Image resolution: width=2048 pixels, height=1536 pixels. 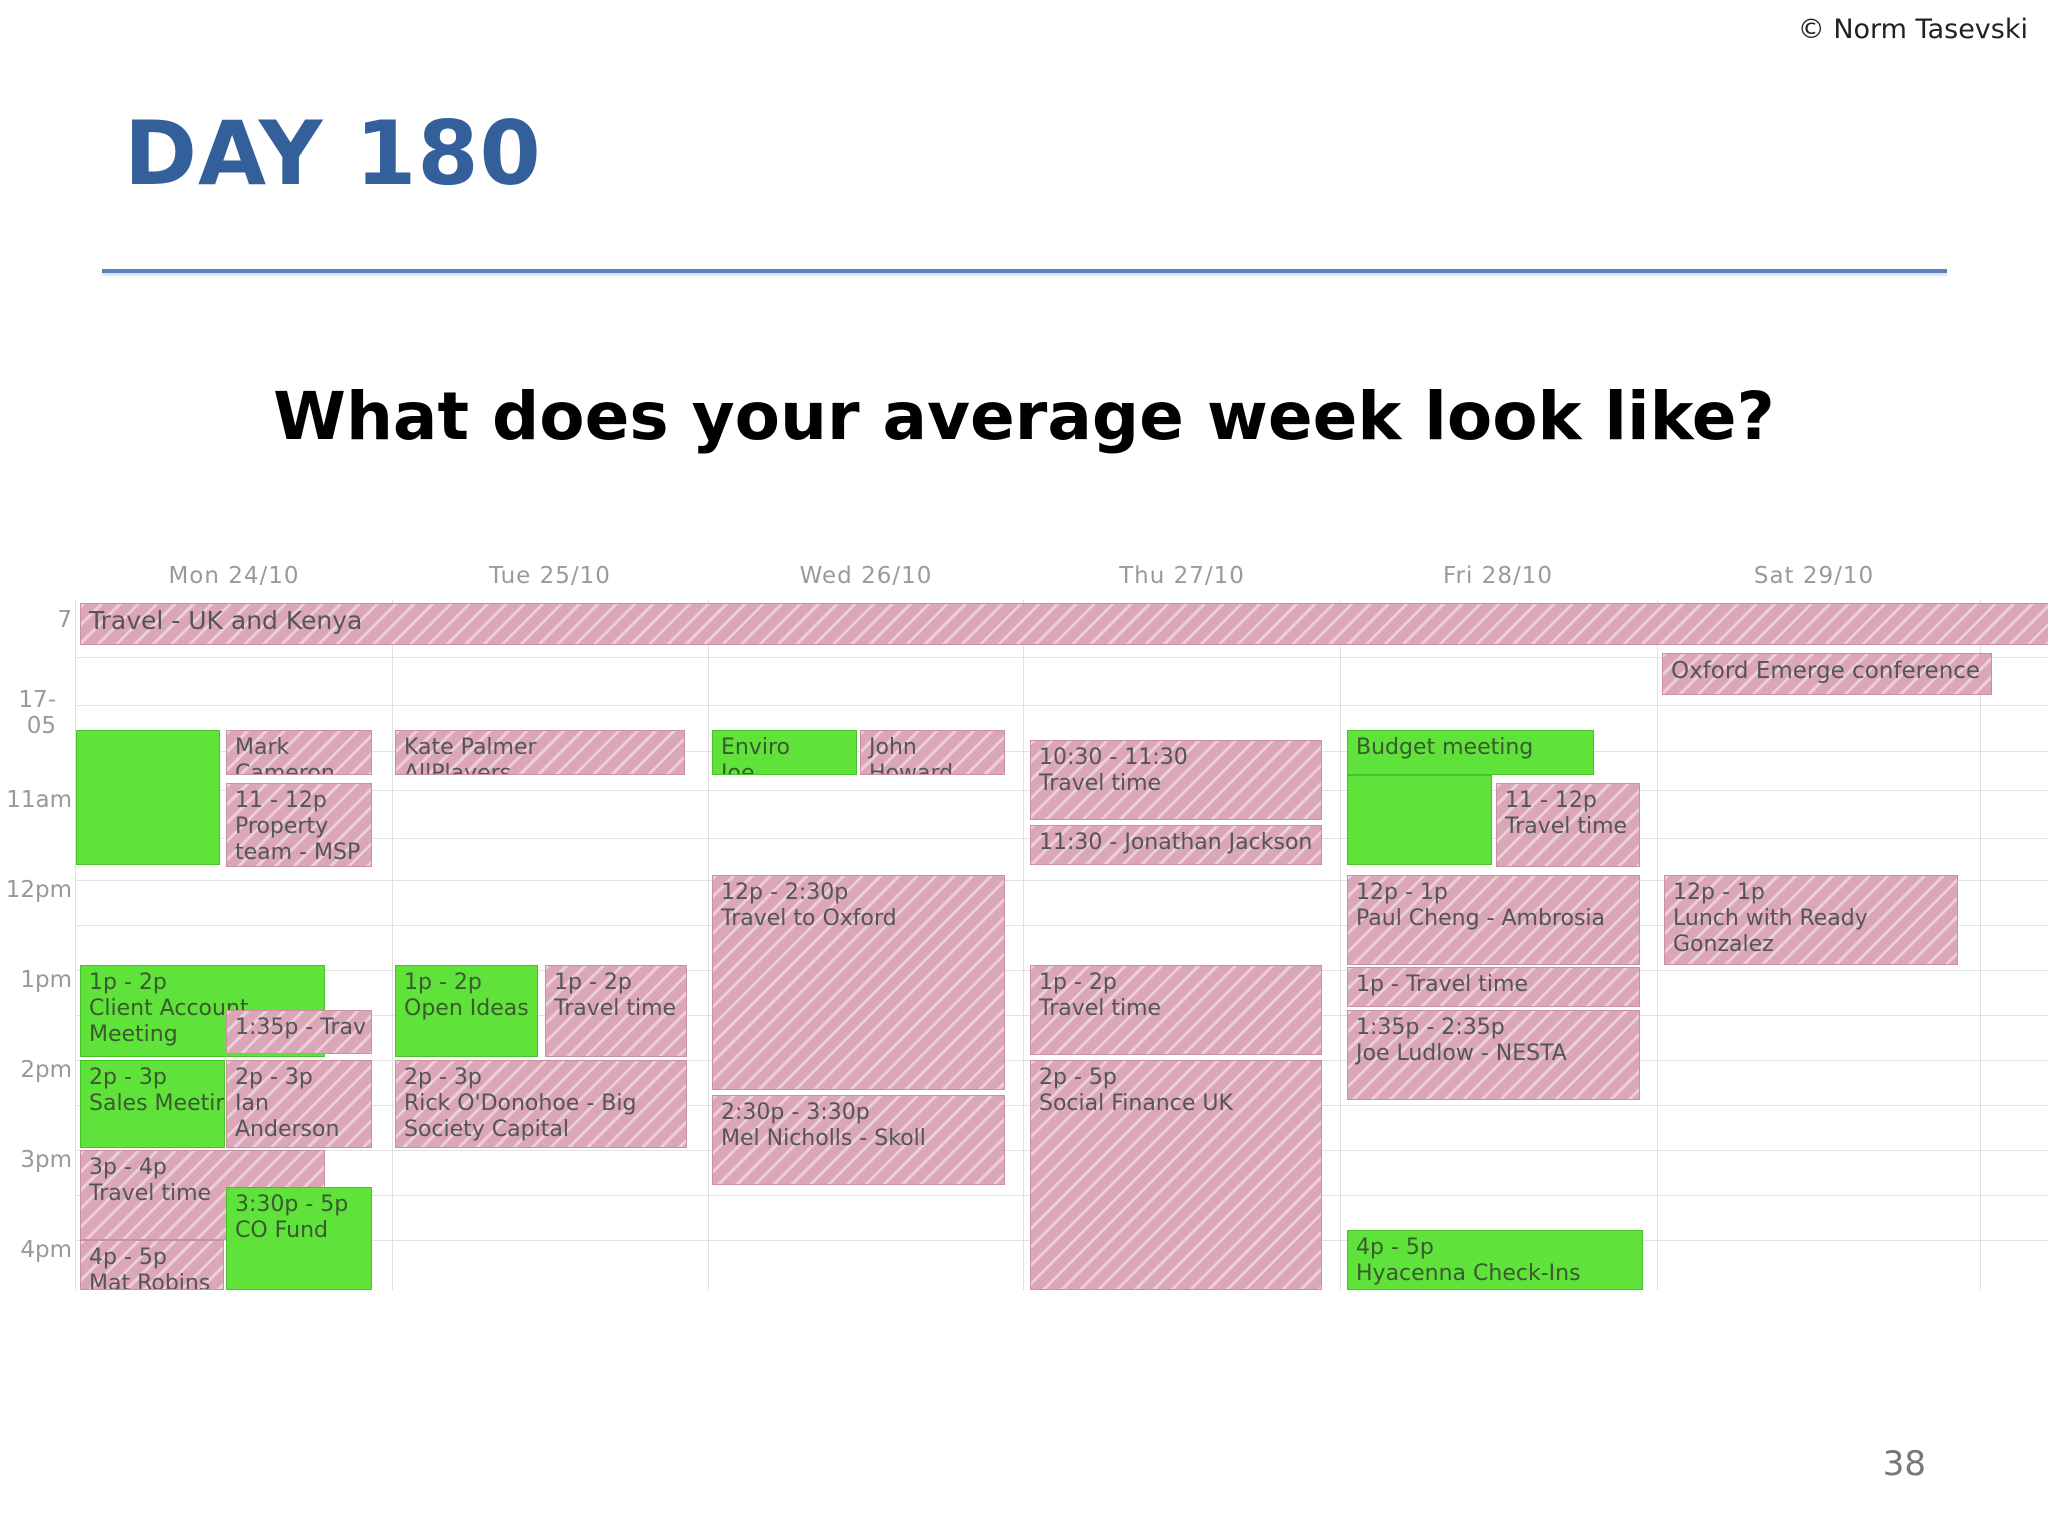 What do you see at coordinates (299, 1104) in the screenshot?
I see `event-mon-ian-anderson: 2p - 3p Ian Anderson` at bounding box center [299, 1104].